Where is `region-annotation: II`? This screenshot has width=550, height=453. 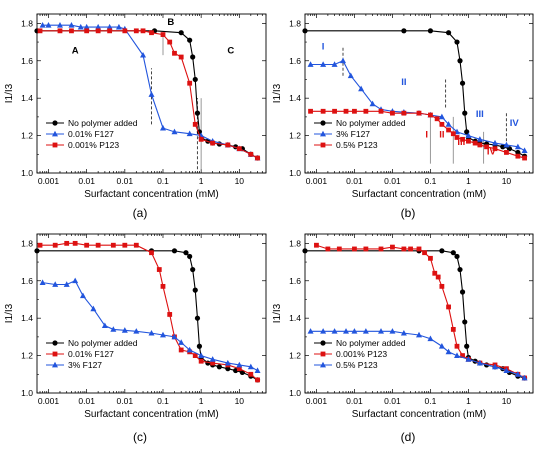 region-annotation: II is located at coordinates (403, 82).